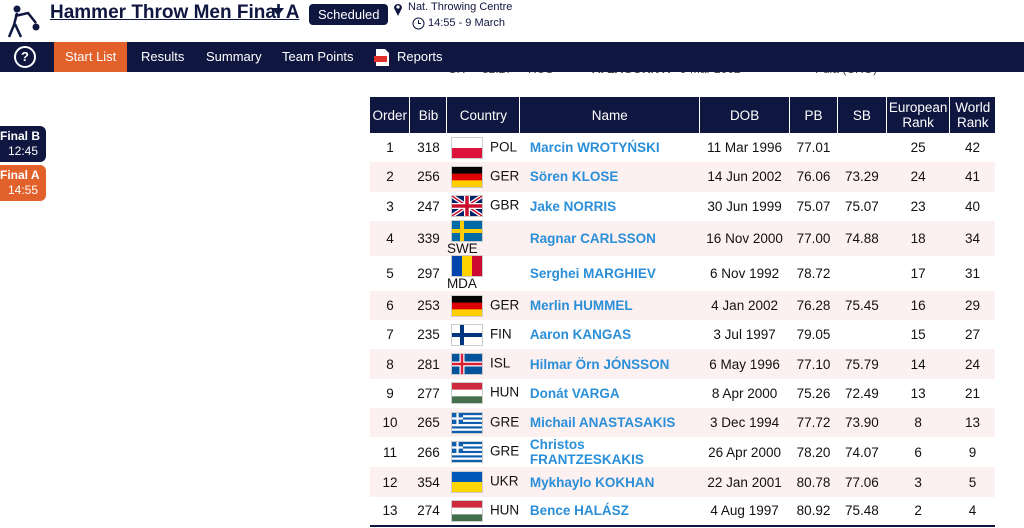 Image resolution: width=1024 pixels, height=528 pixels. I want to click on cell: 24, so click(918, 177).